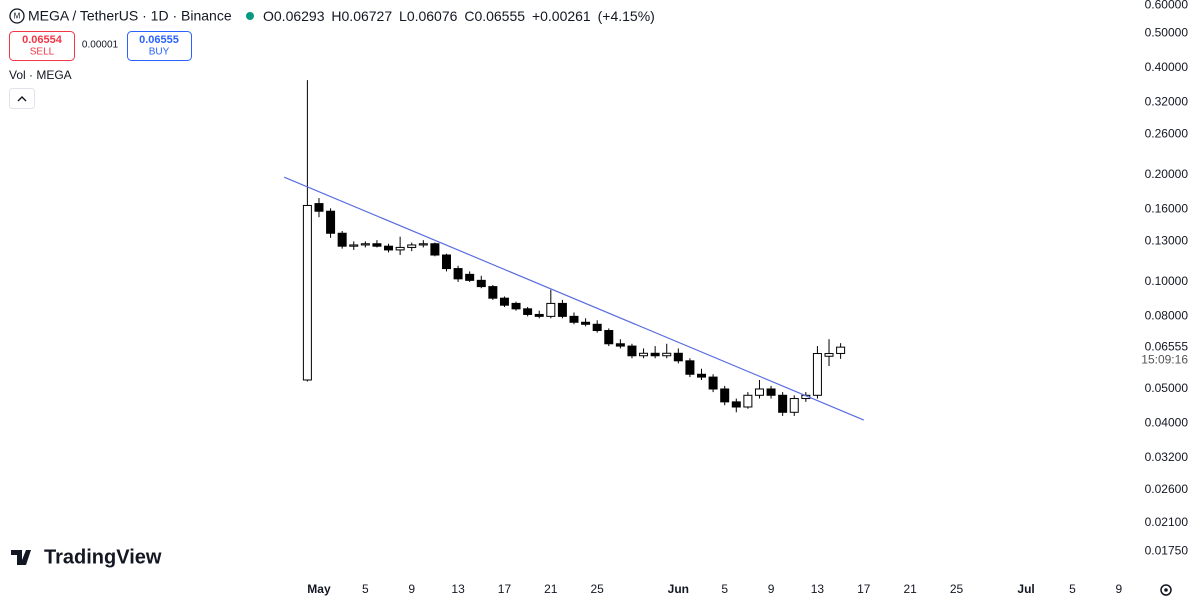 This screenshot has width=1200, height=601. I want to click on settings-dot, so click(1166, 590).